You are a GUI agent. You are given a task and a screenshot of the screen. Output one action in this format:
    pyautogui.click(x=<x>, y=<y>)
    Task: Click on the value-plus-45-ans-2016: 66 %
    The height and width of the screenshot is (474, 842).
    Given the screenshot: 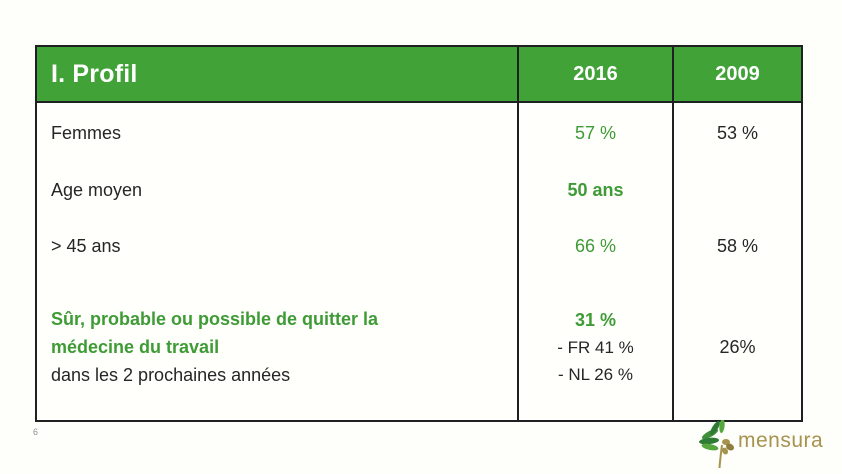 What is the action you would take?
    pyautogui.click(x=594, y=246)
    